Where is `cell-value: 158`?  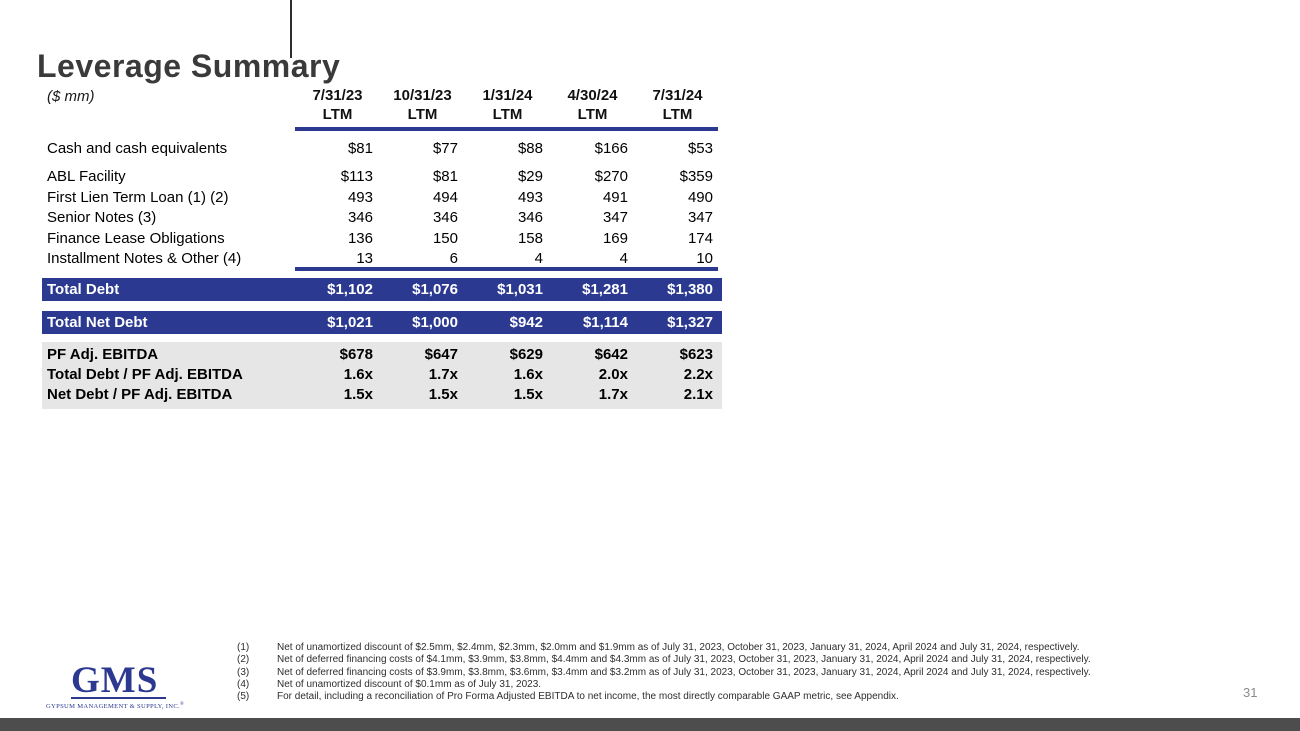 cell-value: 158 is located at coordinates (530, 238).